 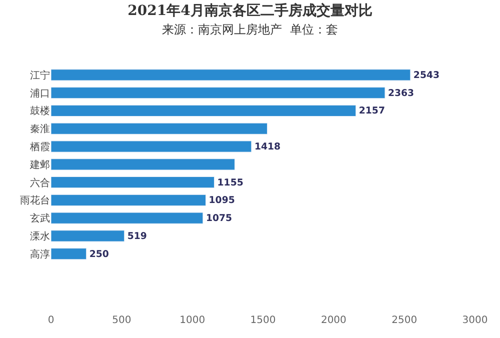 I want to click on x-tick-label: 2000, so click(x=333, y=320).